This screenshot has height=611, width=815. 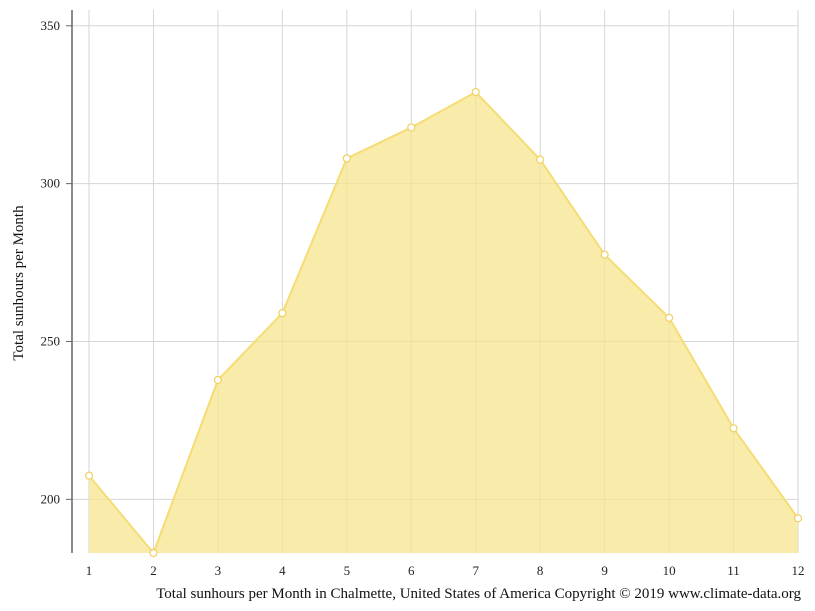 What do you see at coordinates (604, 570) in the screenshot?
I see `x-tick-label-9: 9` at bounding box center [604, 570].